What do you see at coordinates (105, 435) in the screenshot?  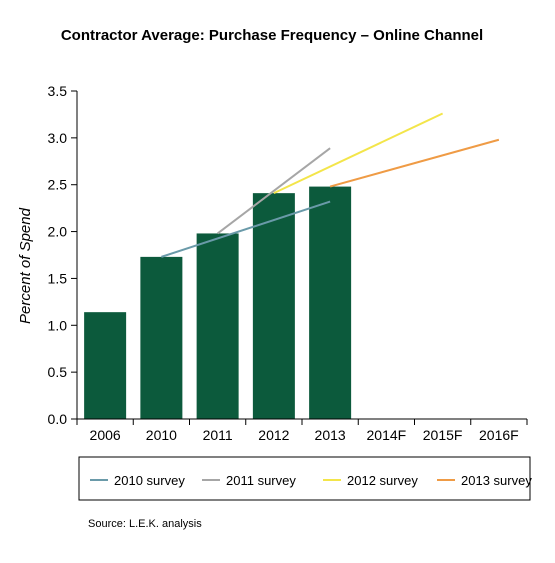 I see `x-tick-label: 2006` at bounding box center [105, 435].